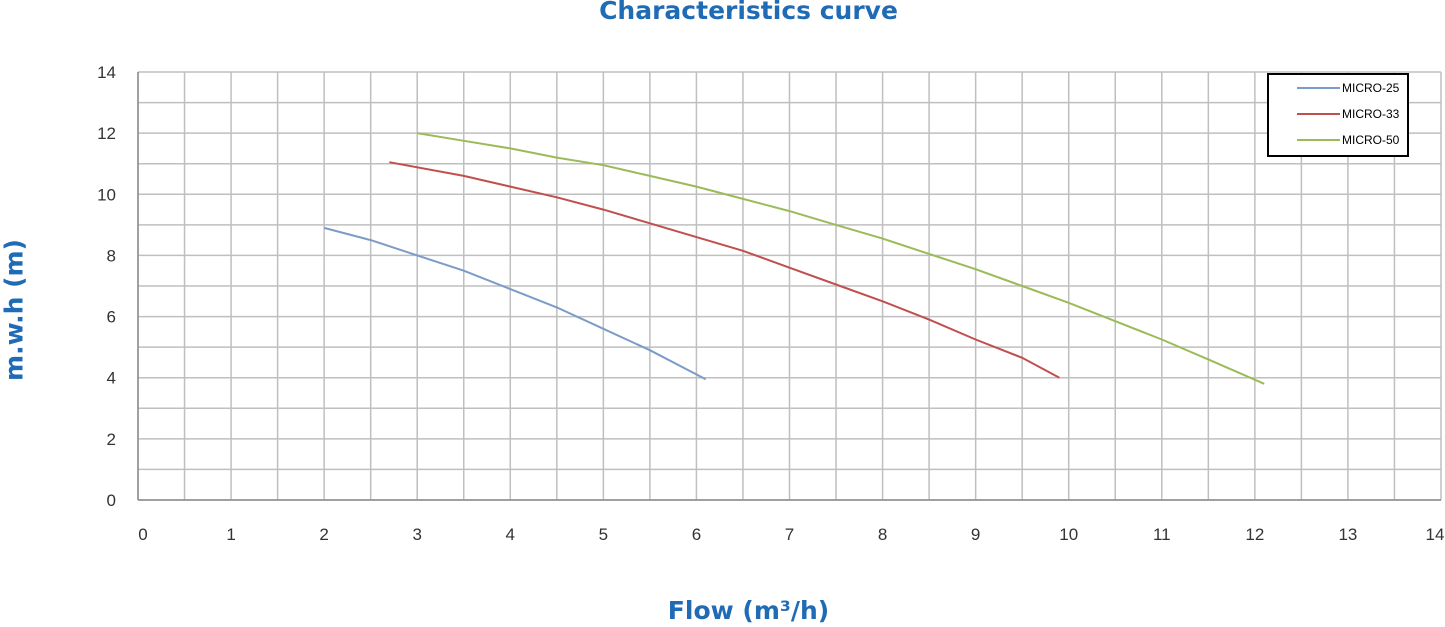  I want to click on chart-title: Characteristics curve, so click(748, 12).